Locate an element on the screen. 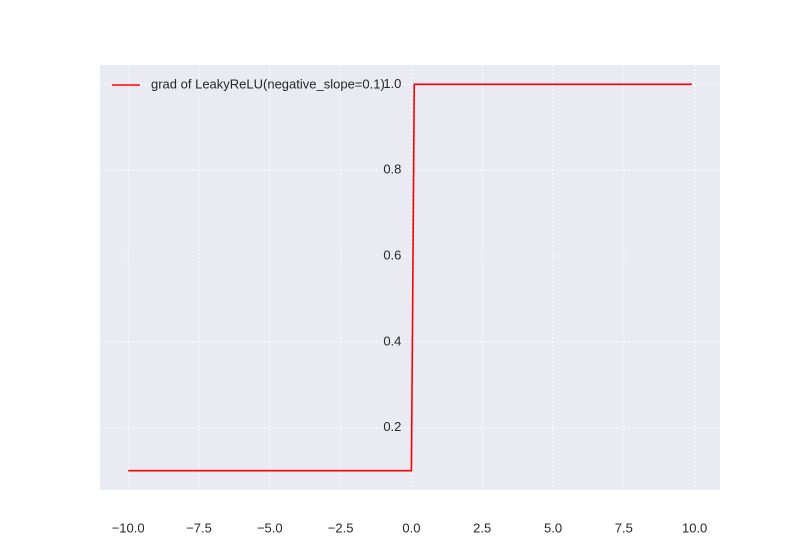 The width and height of the screenshot is (800, 555). legend-label: grad of LeakyReLU(negative_slope=0.1) is located at coordinates (268, 83).